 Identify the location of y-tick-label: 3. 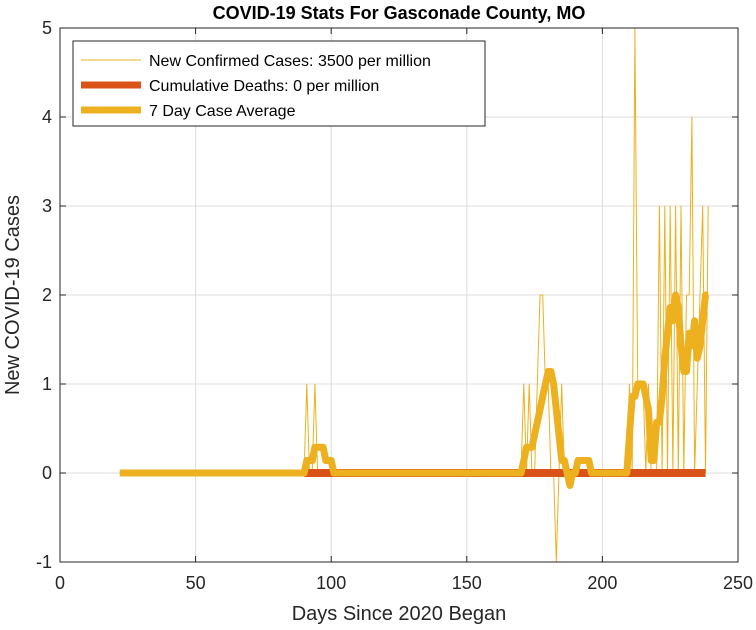
(47, 206).